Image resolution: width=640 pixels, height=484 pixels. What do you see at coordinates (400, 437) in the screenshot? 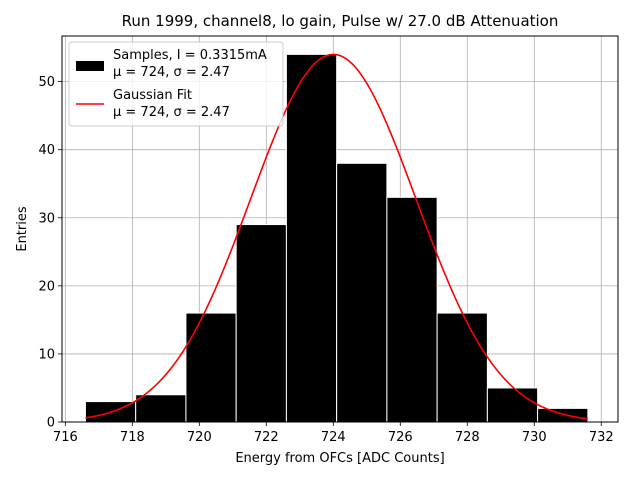
I see `x-tick-label: 726` at bounding box center [400, 437].